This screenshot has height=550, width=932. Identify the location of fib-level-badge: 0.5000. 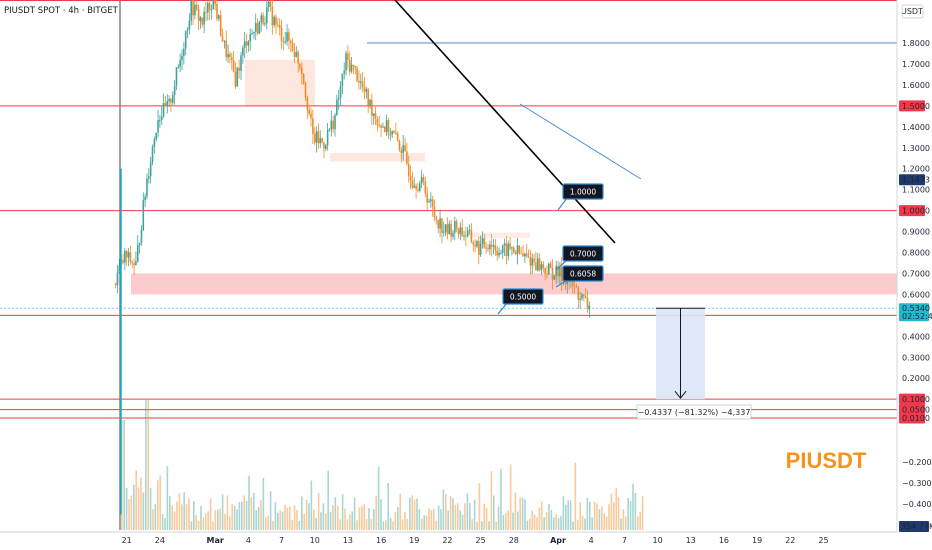
(520, 301).